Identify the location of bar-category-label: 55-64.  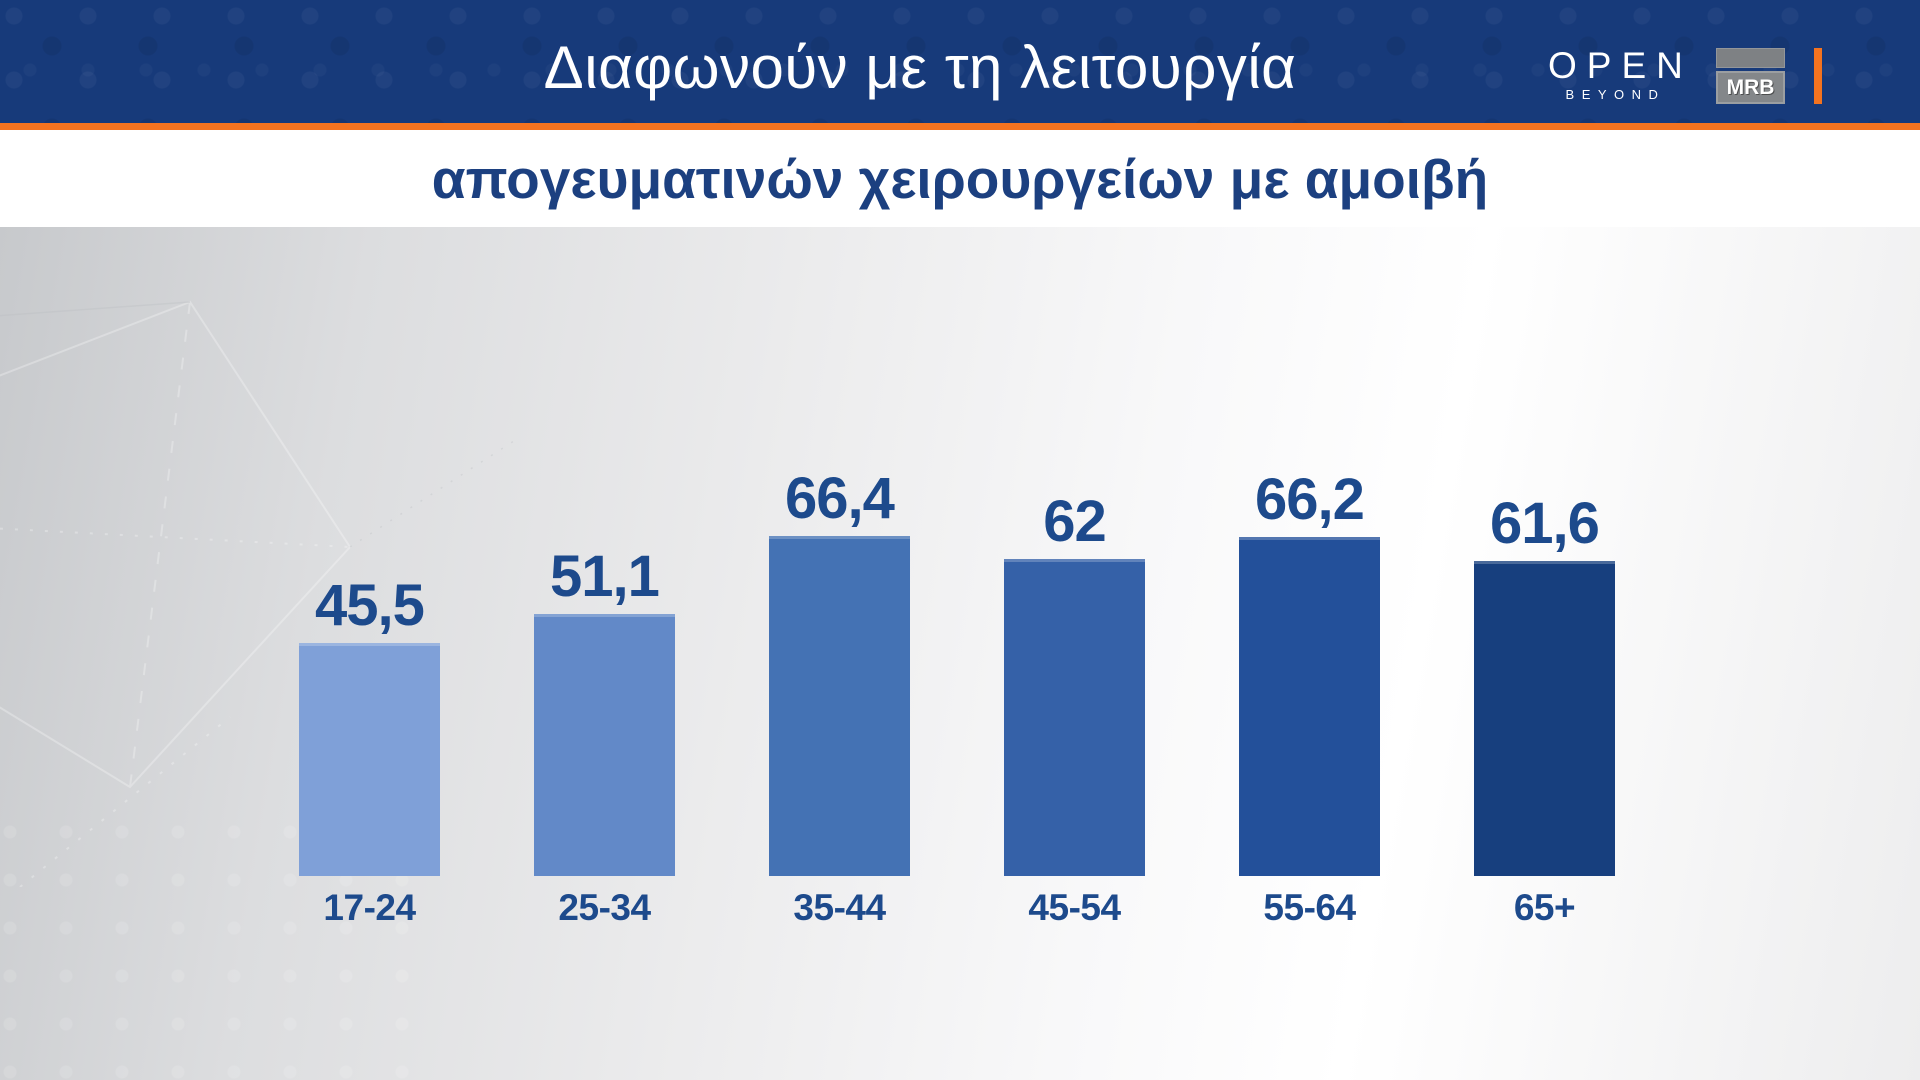
(1309, 907).